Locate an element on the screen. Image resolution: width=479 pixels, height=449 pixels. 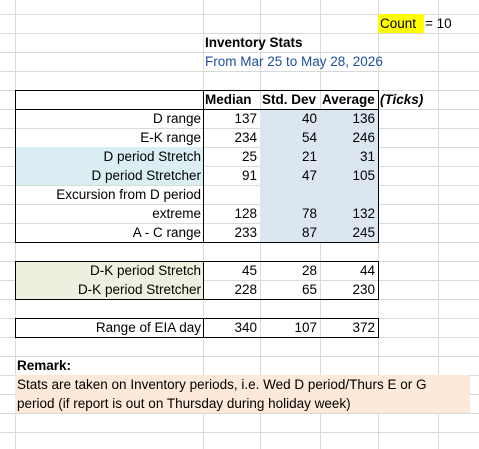
row-label: D period Stretcher is located at coordinates (146, 175).